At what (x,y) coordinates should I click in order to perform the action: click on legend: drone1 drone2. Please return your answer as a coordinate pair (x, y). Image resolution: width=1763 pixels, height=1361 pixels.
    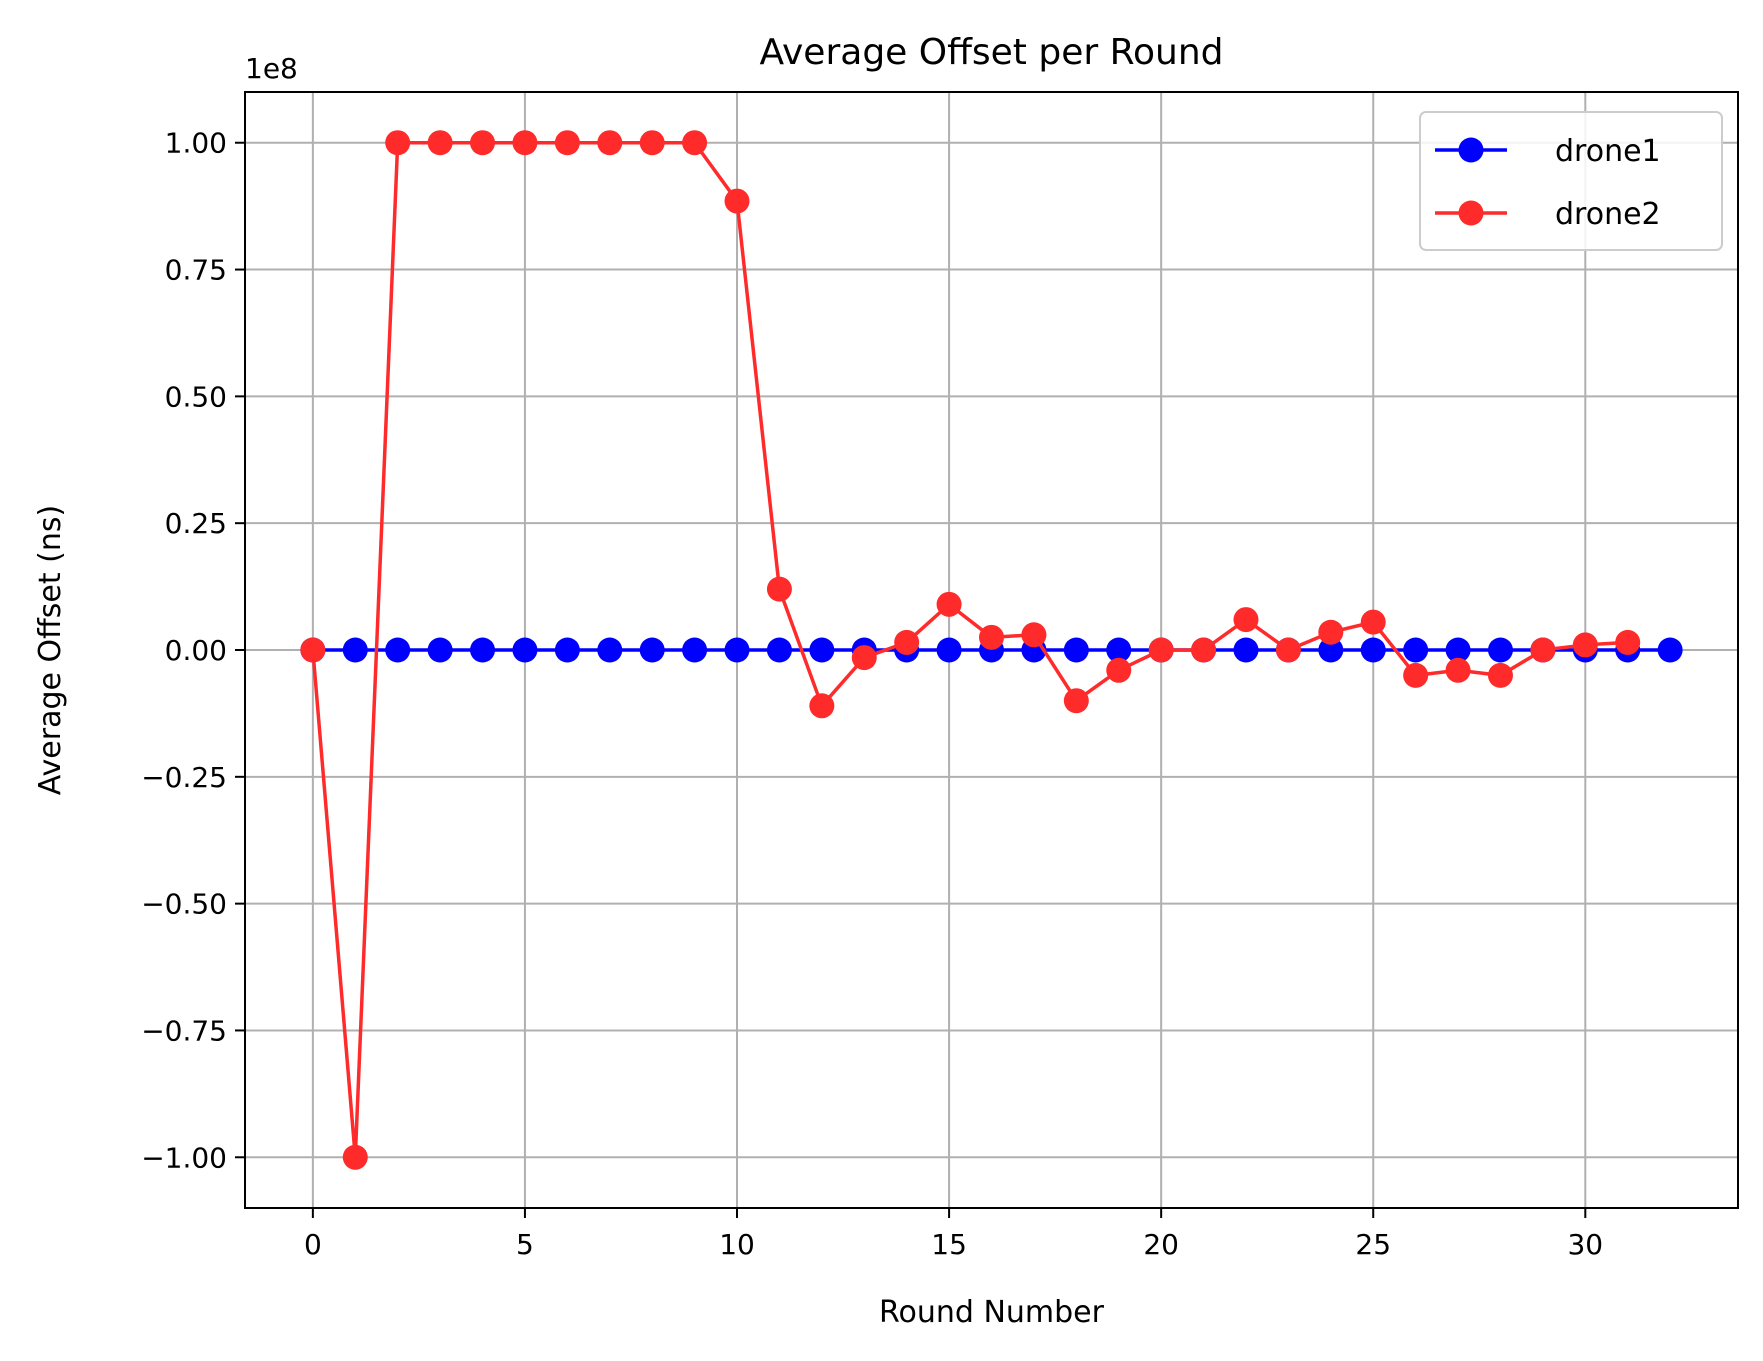
    Looking at the image, I should click on (1571, 181).